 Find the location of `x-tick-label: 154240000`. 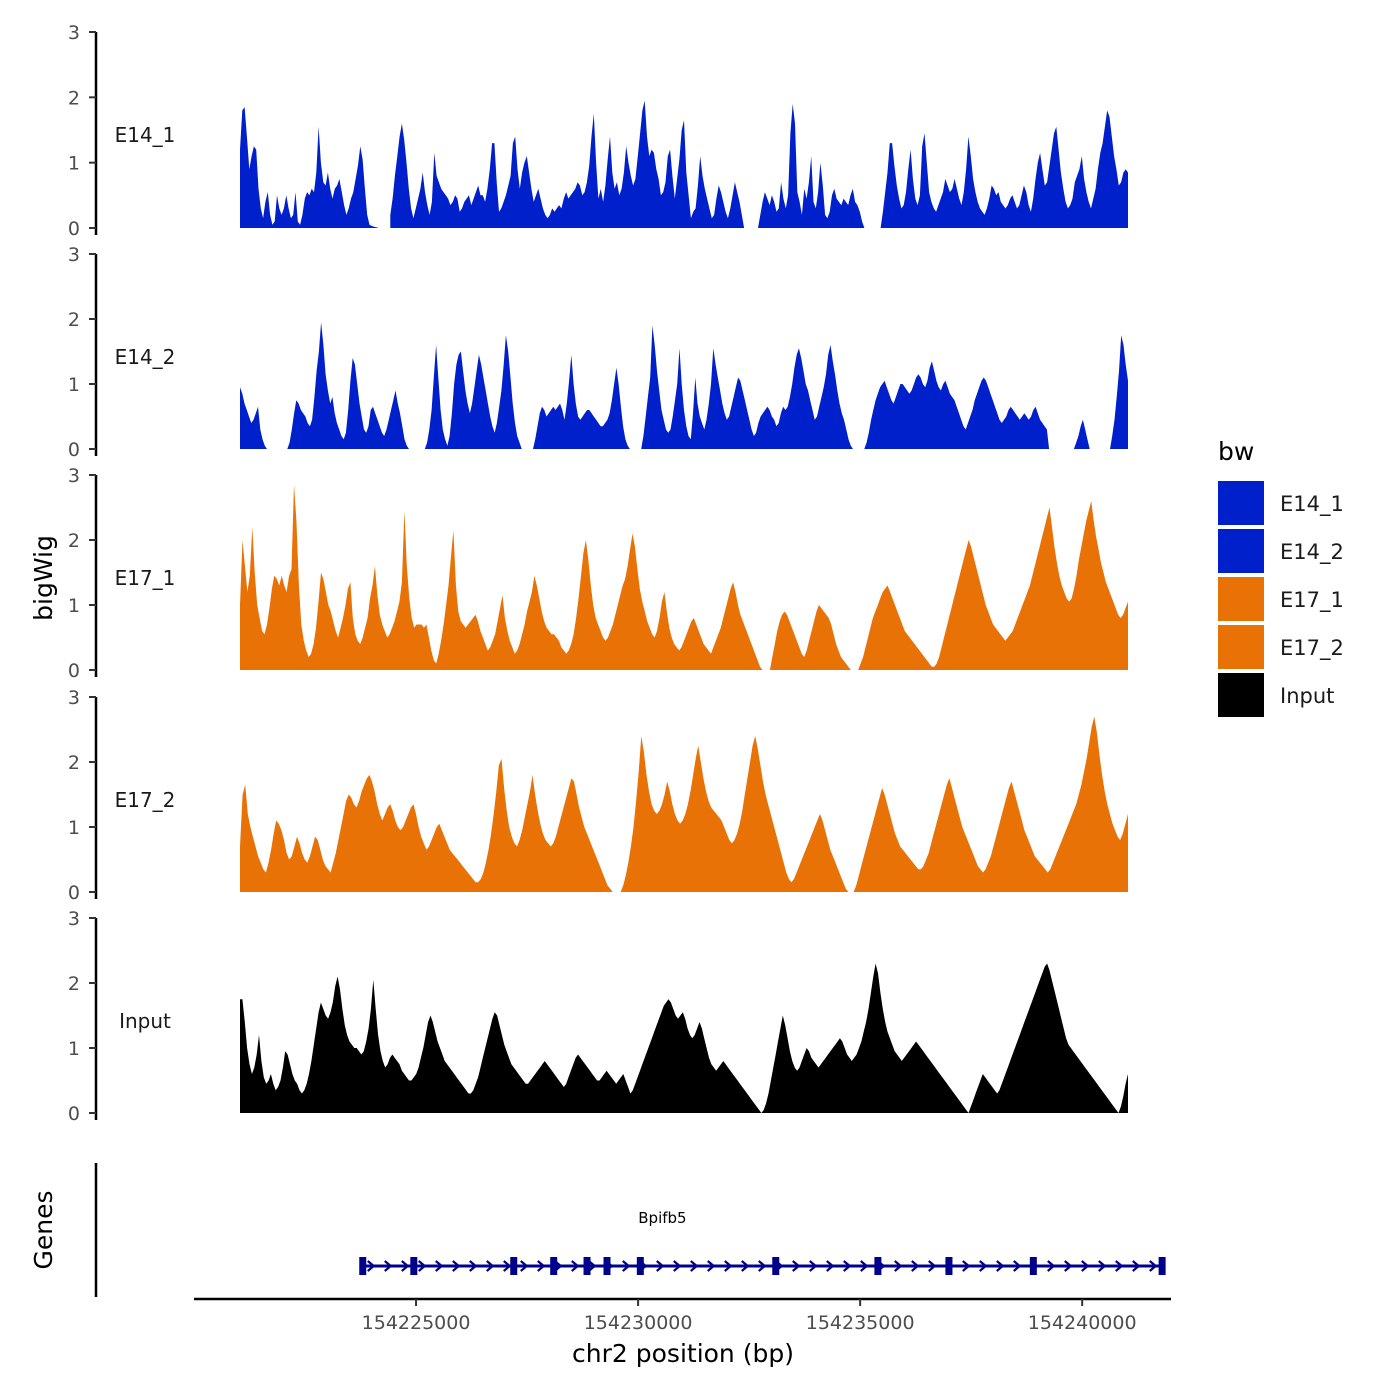

x-tick-label: 154240000 is located at coordinates (1082, 1323).